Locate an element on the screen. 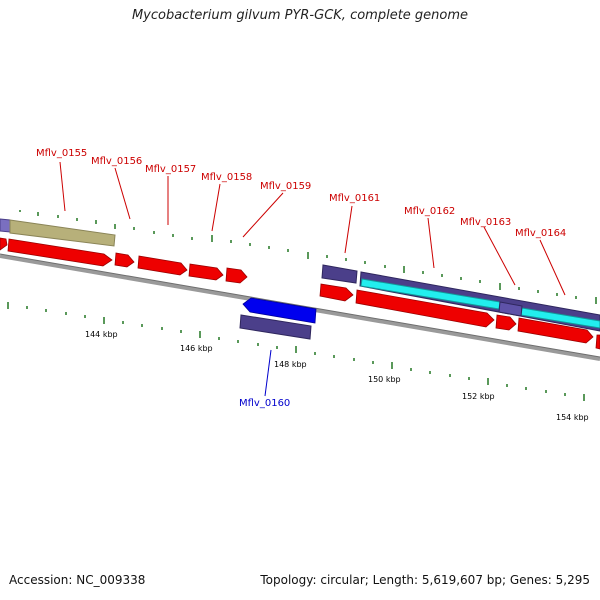 This screenshot has width=600, height=600. feature-block-khaki is located at coordinates (62, 233).